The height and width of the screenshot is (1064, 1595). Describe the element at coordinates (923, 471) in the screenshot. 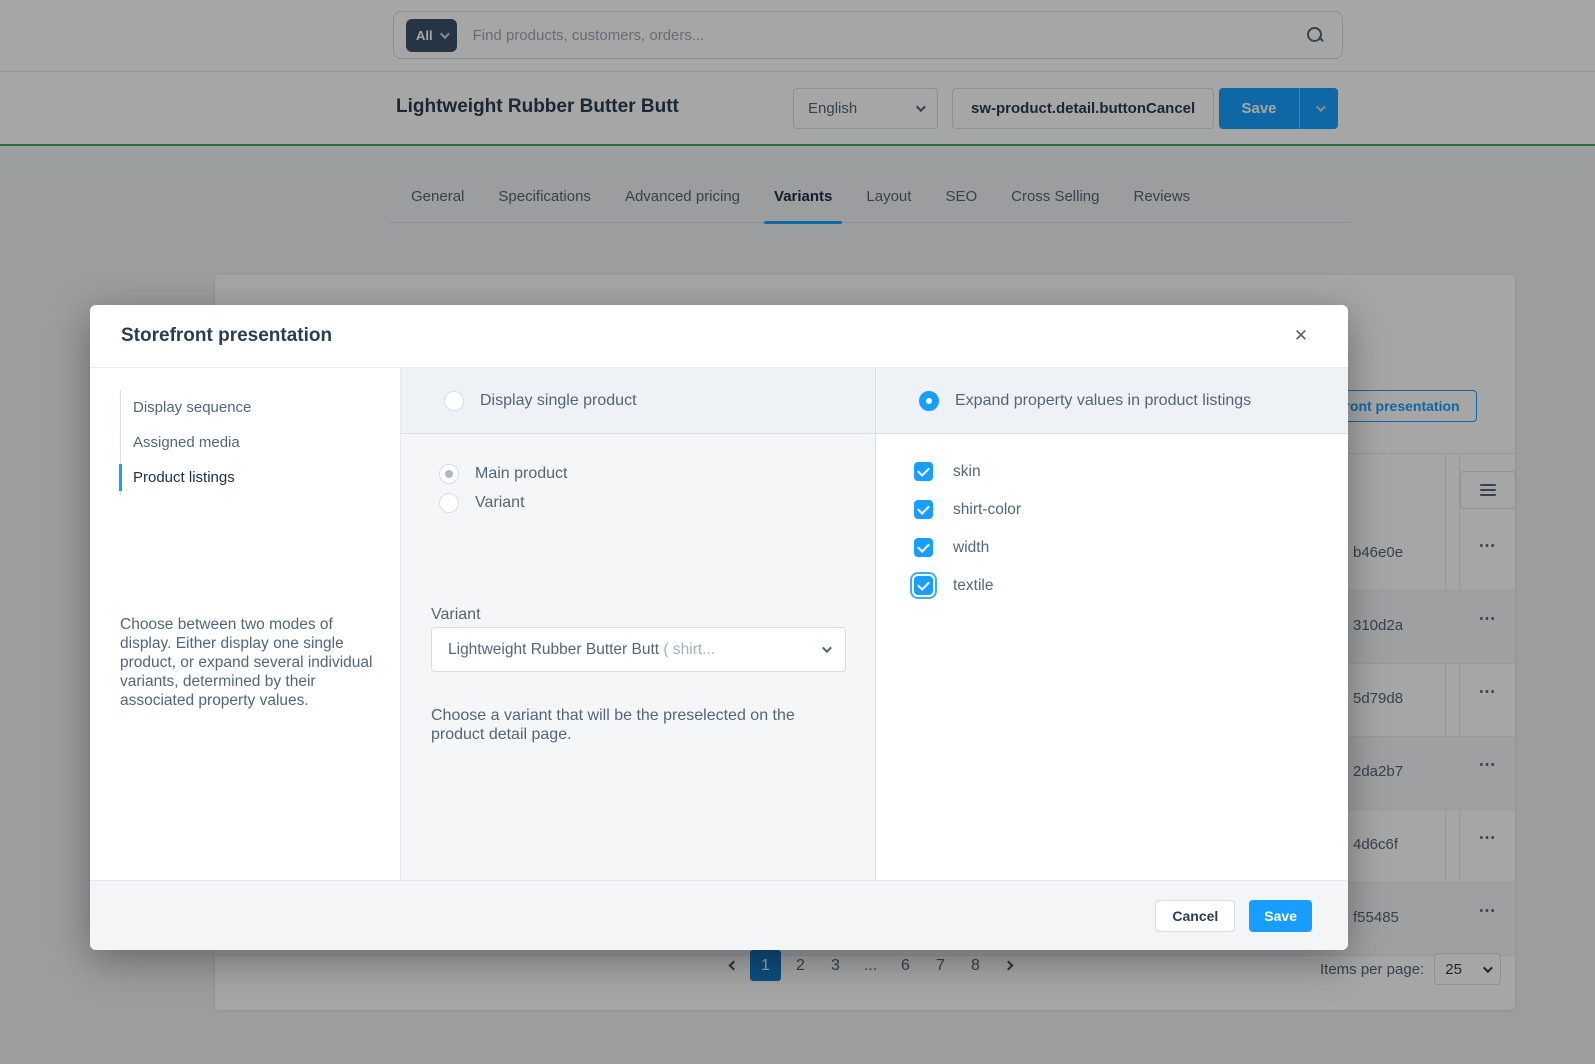

I see `skin-checkbox` at that location.